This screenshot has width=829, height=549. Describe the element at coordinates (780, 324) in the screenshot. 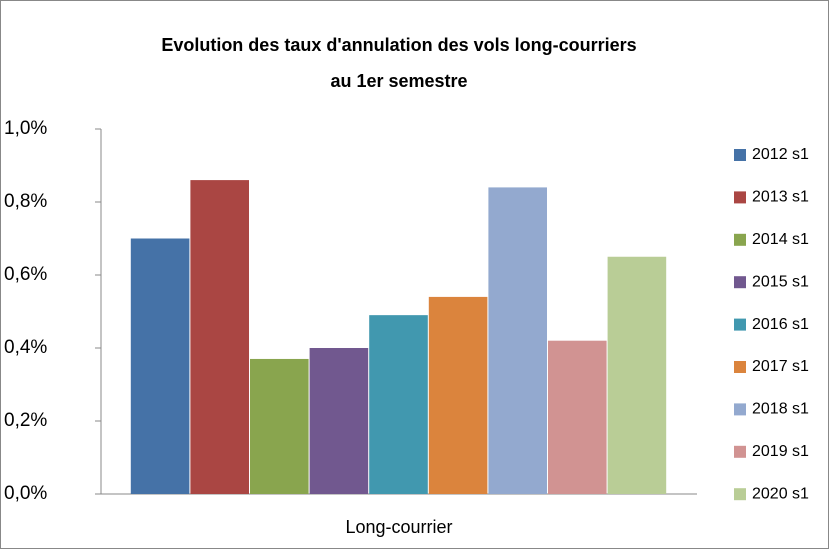

I see `legend-label: 2016 s1` at that location.